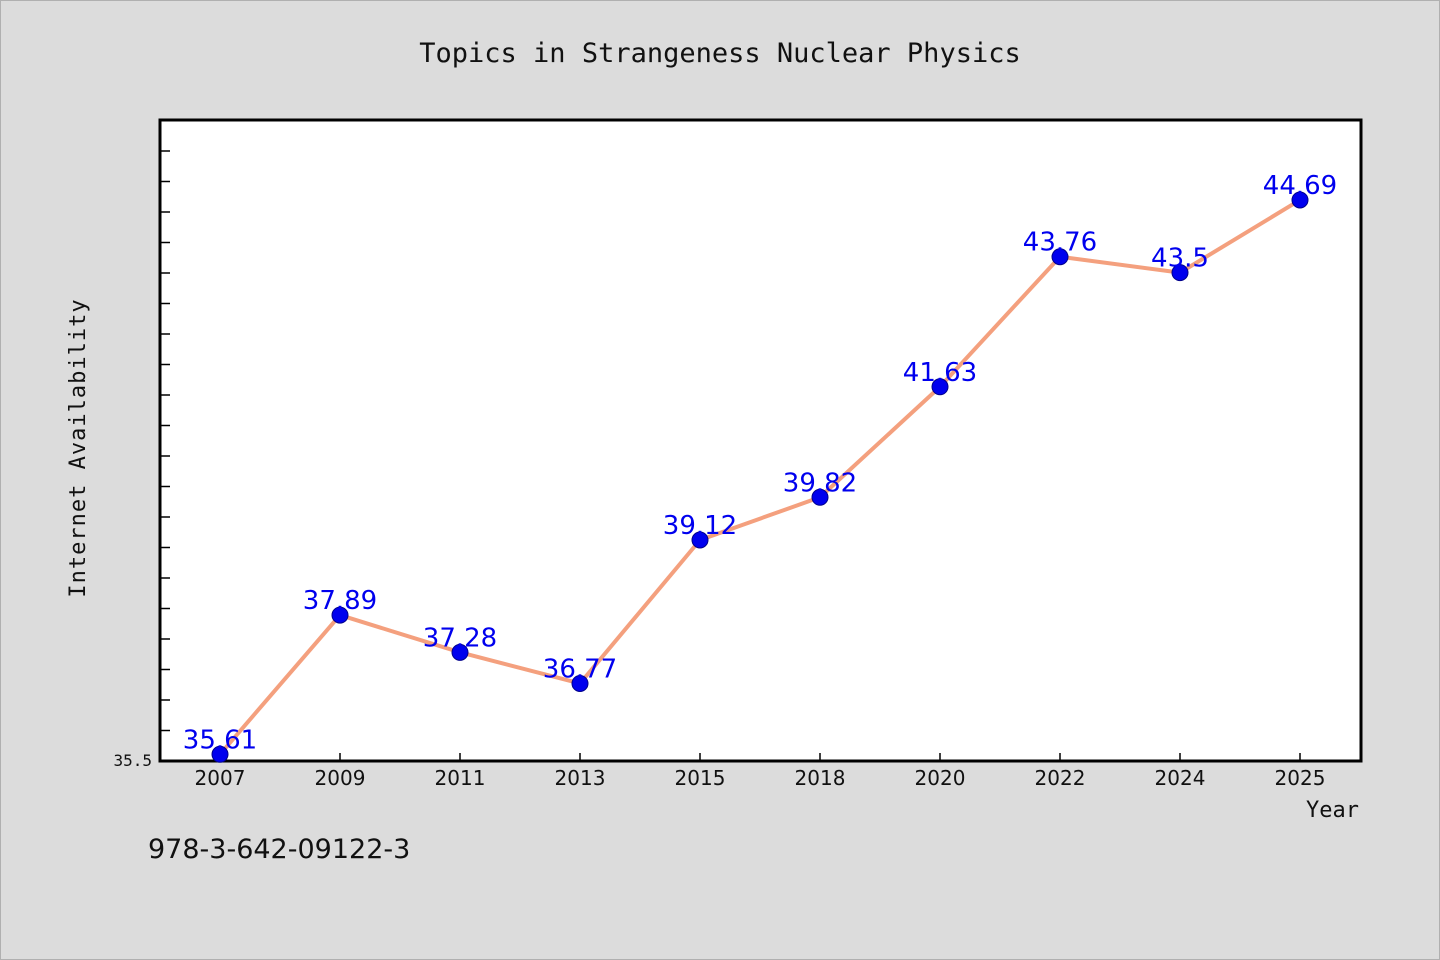 This screenshot has width=1440, height=960. Describe the element at coordinates (78, 447) in the screenshot. I see `y-axis-label: Internet Availability` at that location.